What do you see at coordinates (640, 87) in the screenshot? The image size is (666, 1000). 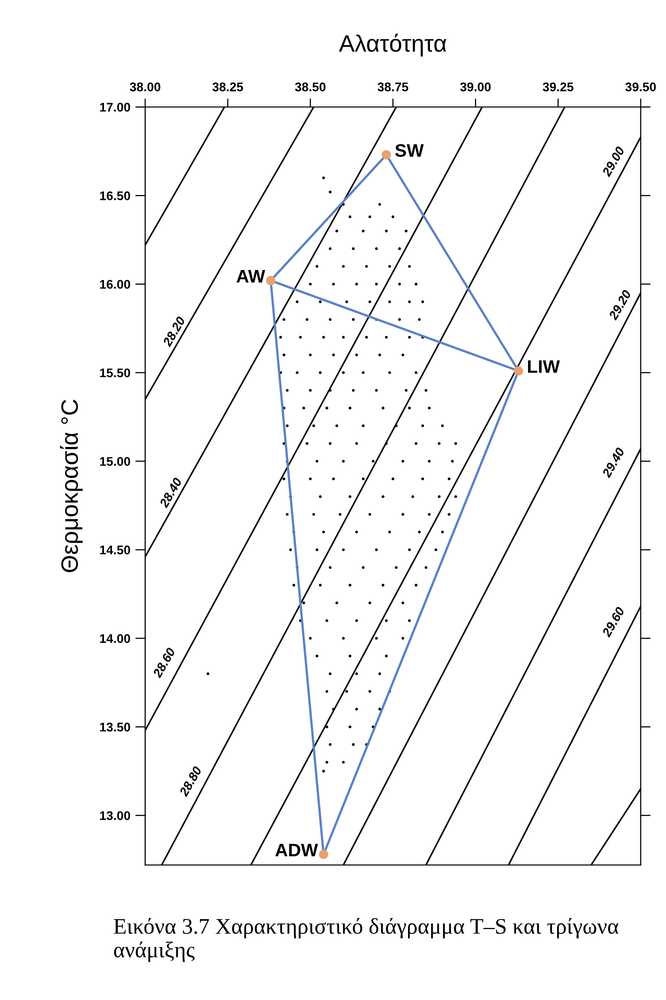 I see `x-tick-label: 39.50` at bounding box center [640, 87].